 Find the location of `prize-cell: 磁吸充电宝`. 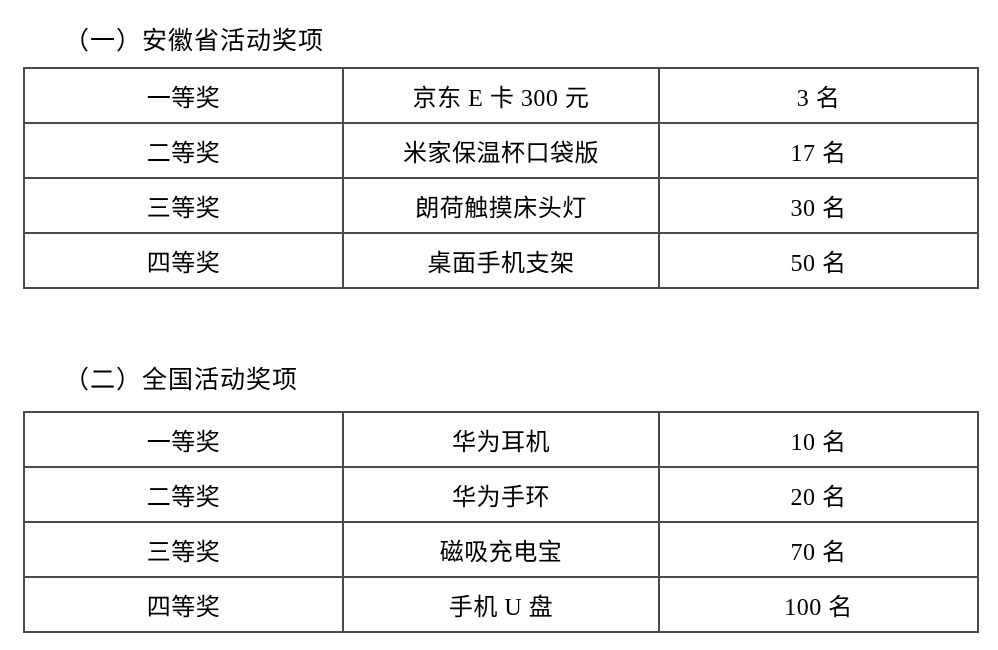

prize-cell: 磁吸充电宝 is located at coordinates (501, 549).